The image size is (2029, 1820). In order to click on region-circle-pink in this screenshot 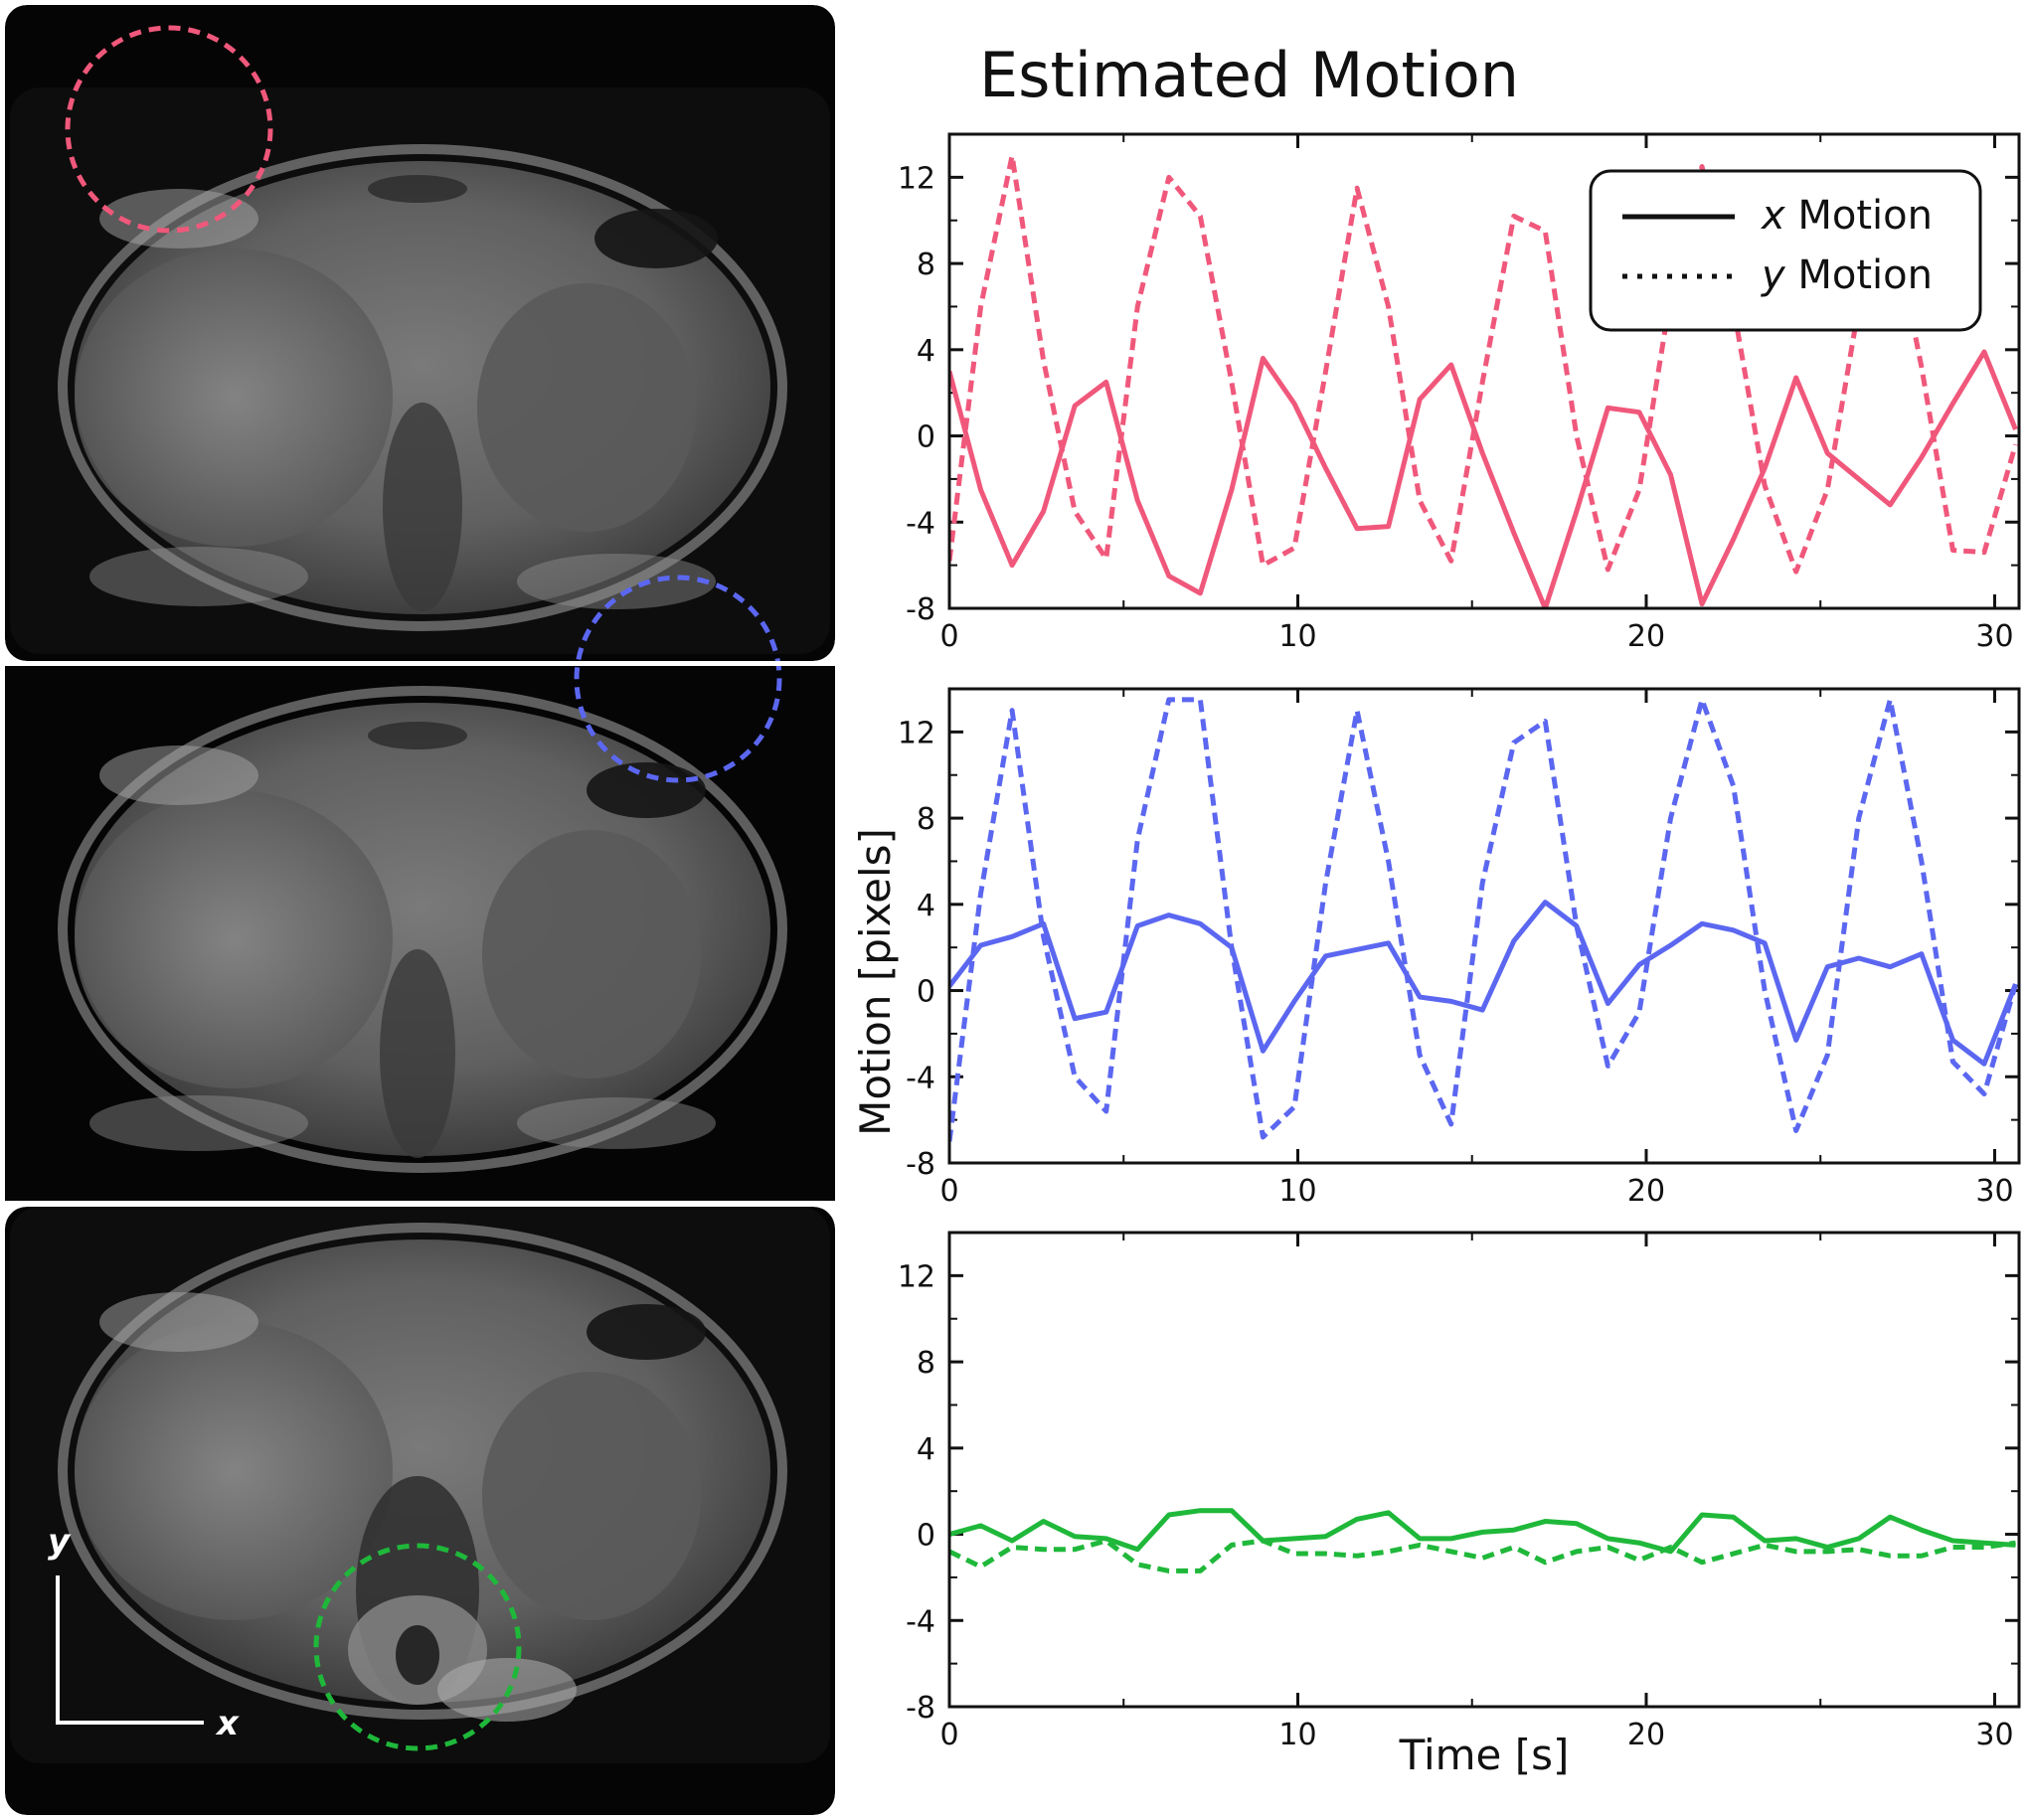, I will do `click(169, 129)`.